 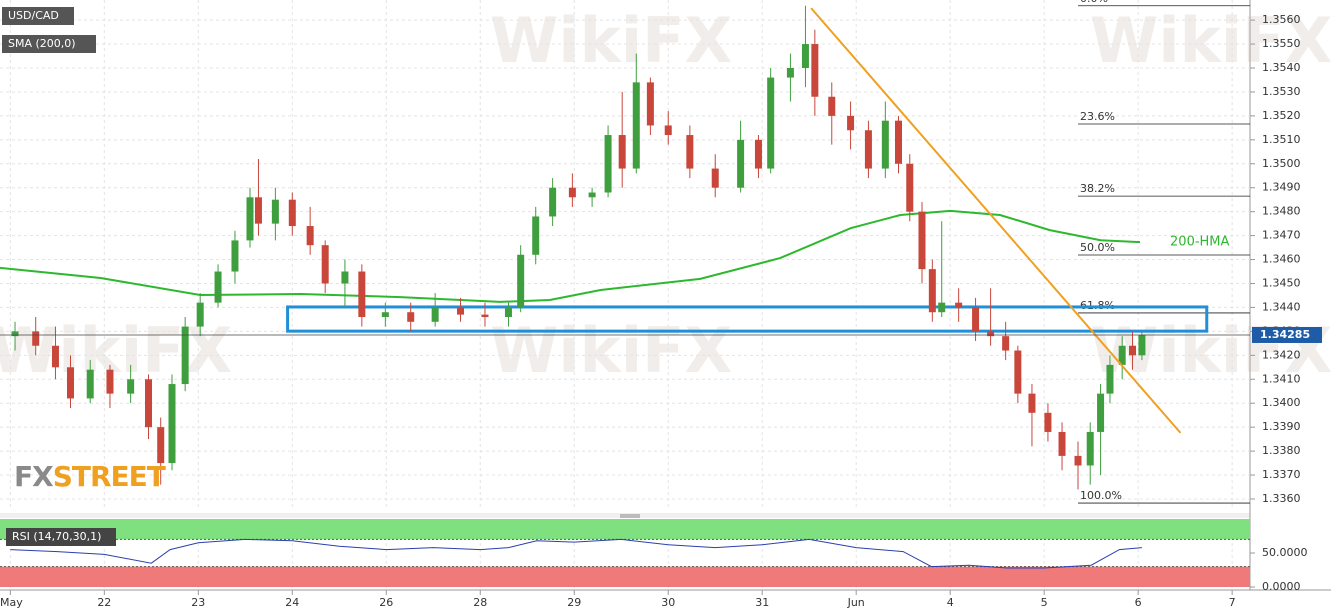 I want to click on support-zone, so click(x=747, y=319).